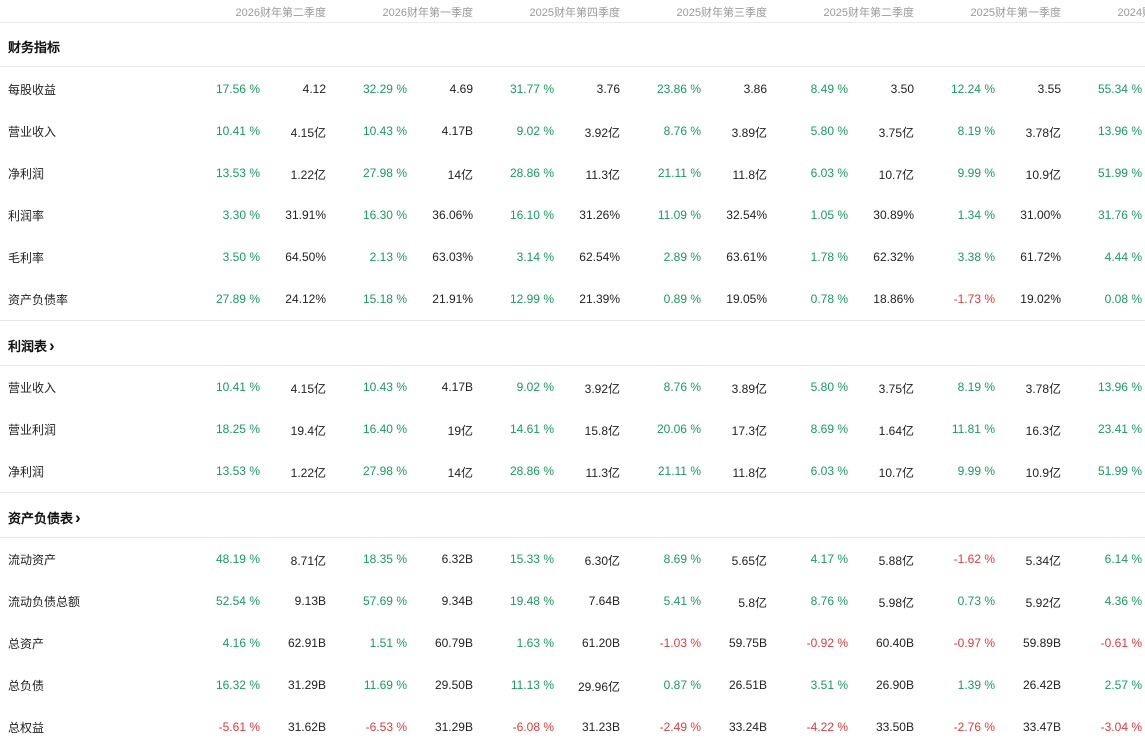 The width and height of the screenshot is (1145, 742). Describe the element at coordinates (26, 644) in the screenshot. I see `row-label: 总资产` at that location.